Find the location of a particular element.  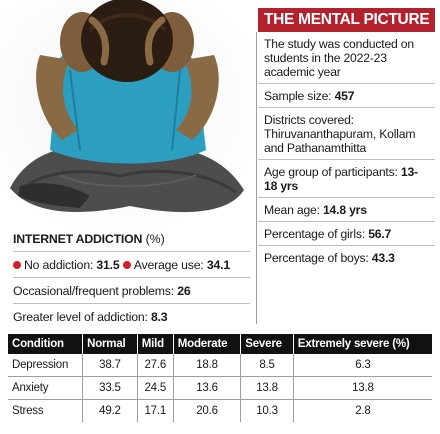

table-cell: 33.5 is located at coordinates (110, 388).